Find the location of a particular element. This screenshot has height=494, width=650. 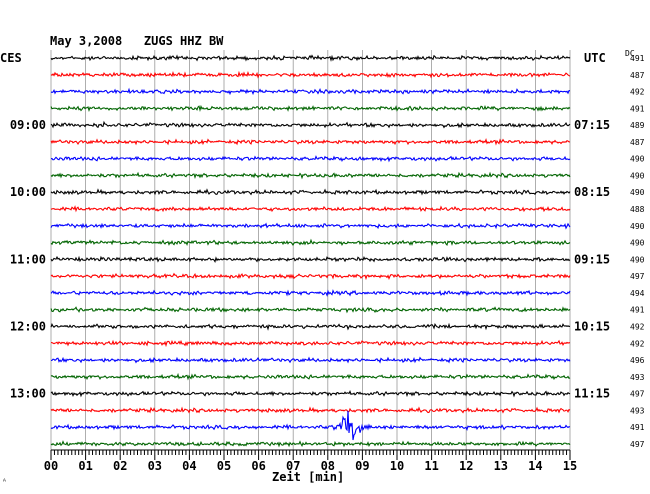

left-timezone-label: CES is located at coordinates (11, 58).